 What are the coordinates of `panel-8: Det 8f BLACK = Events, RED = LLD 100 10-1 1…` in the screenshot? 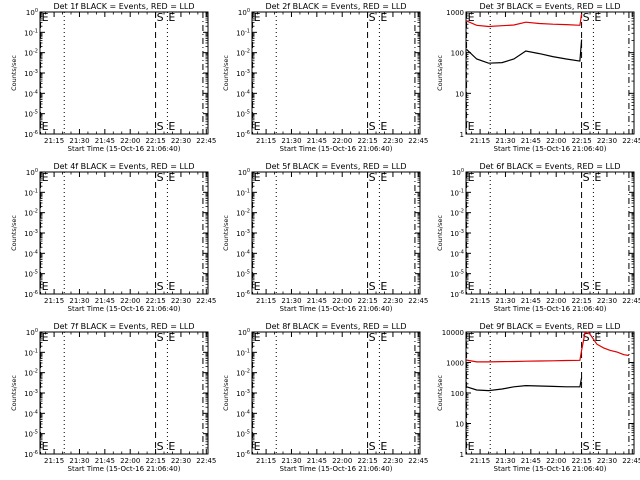 It's located at (325, 397).